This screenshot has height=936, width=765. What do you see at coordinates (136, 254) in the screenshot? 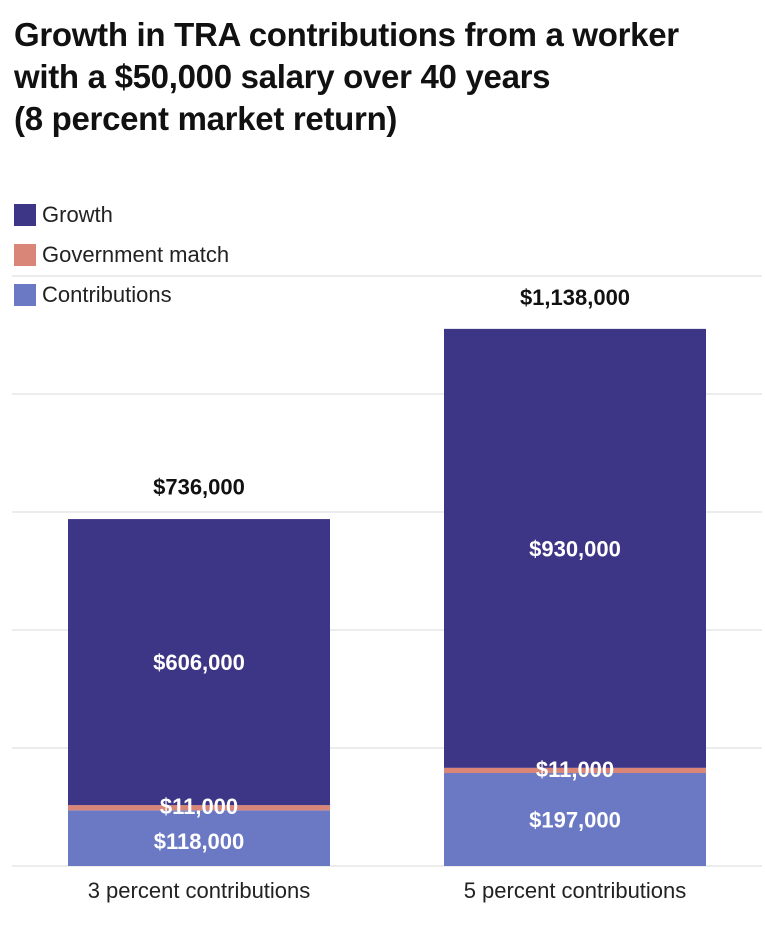
I see `legend-label-government-match: Government match` at bounding box center [136, 254].